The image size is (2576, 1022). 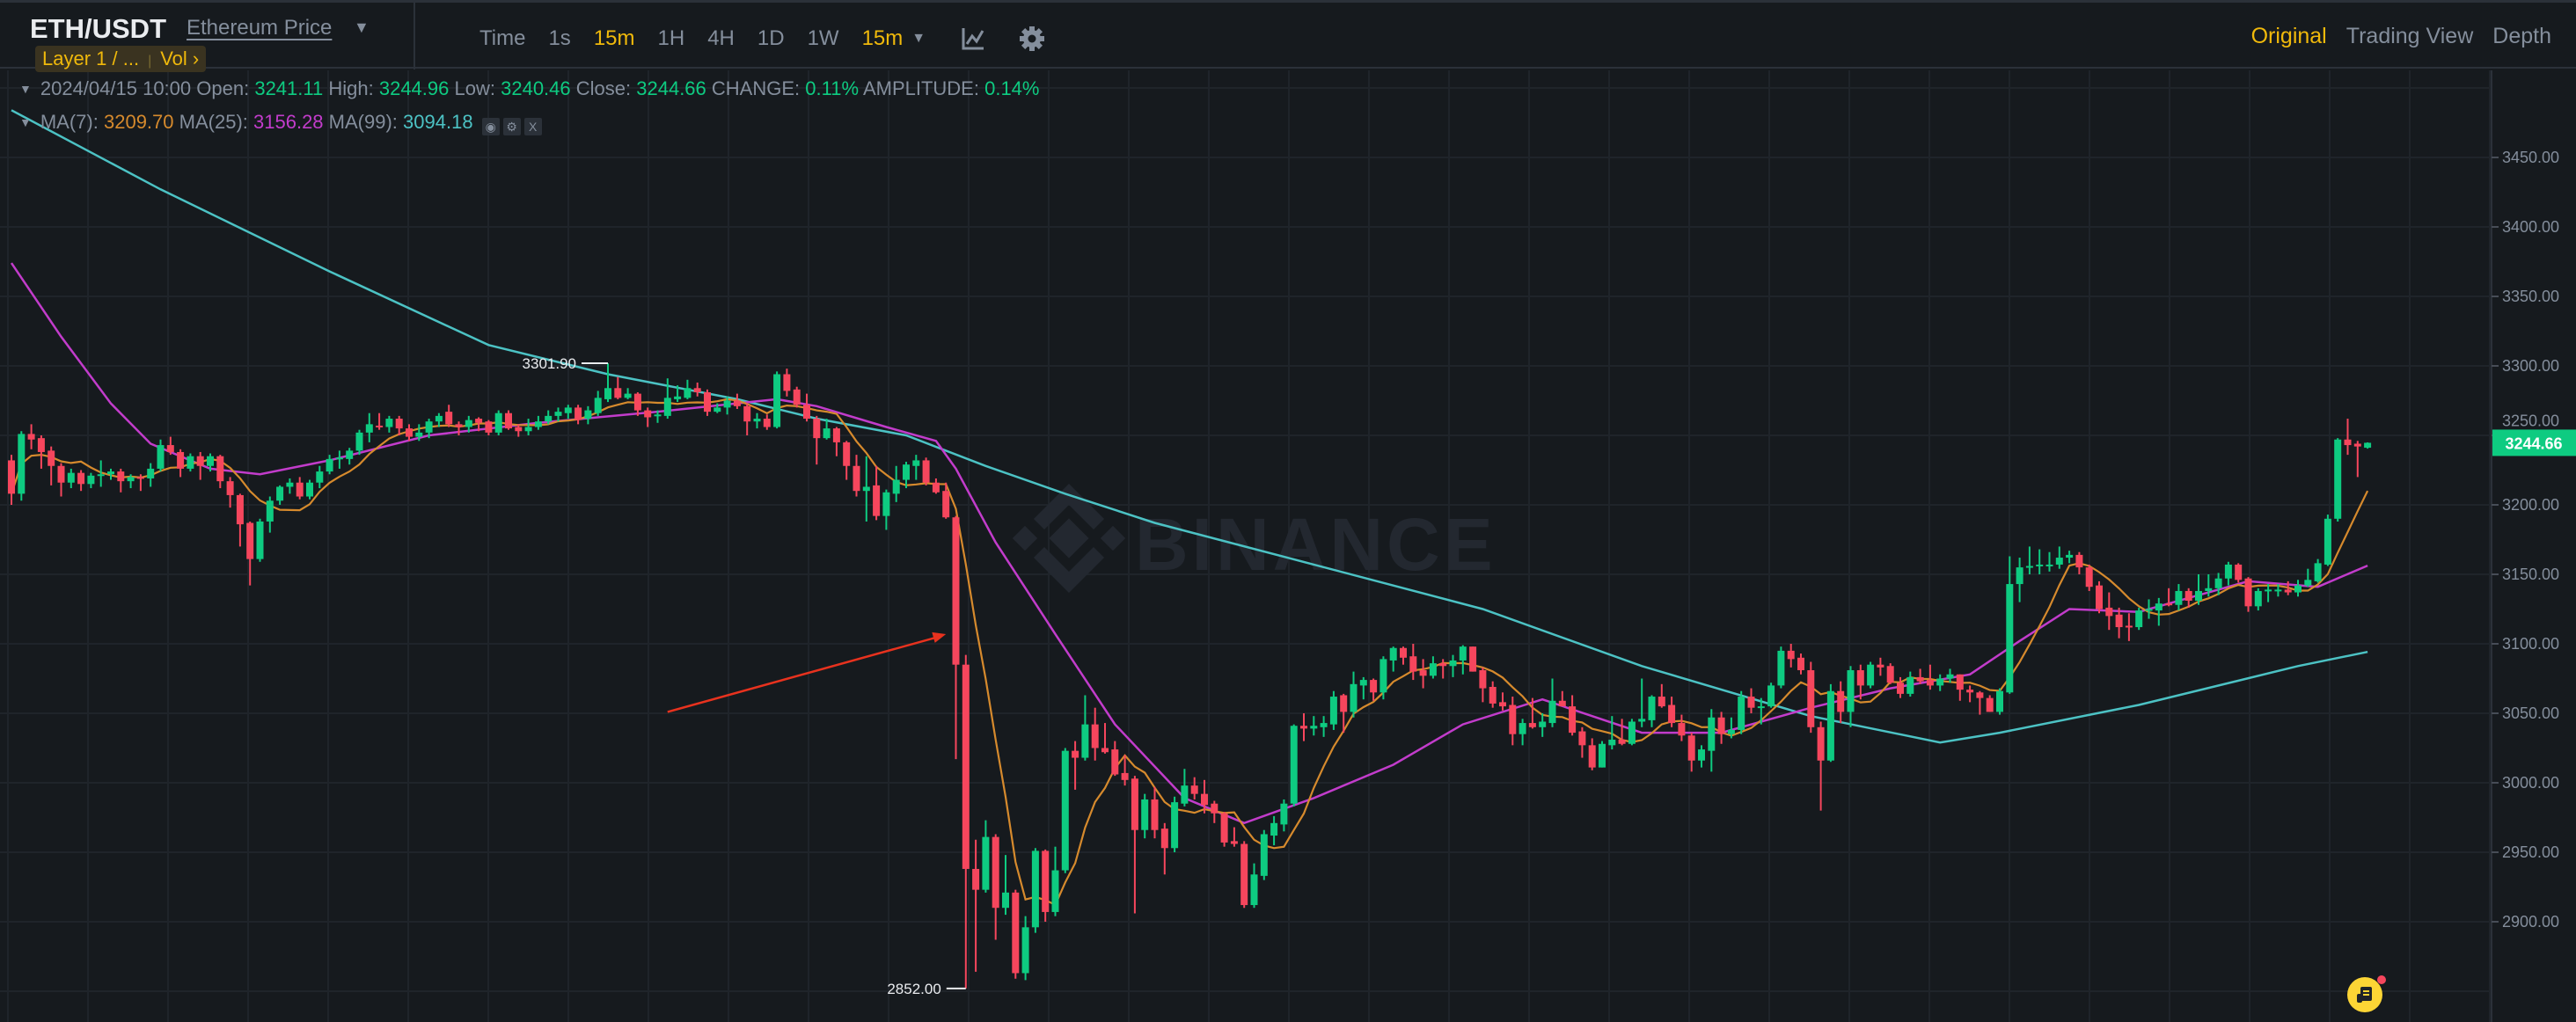 I want to click on settings-gear-icon, so click(x=1032, y=39).